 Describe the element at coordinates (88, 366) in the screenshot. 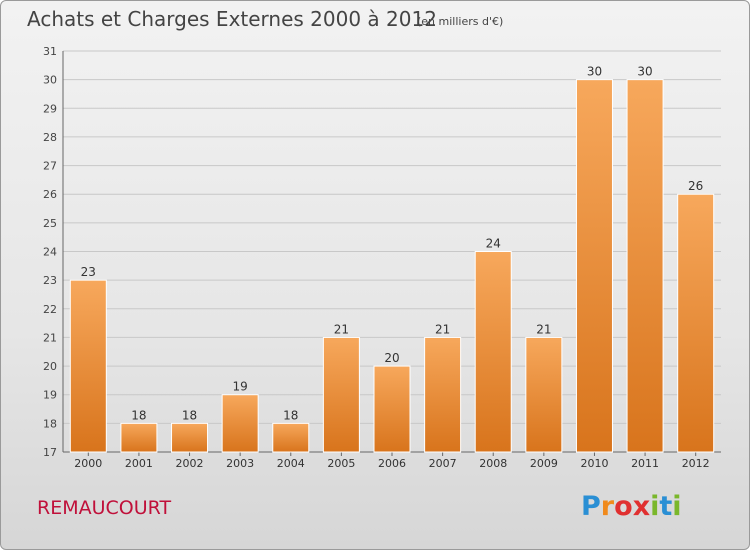

I see `bar-2000` at that location.